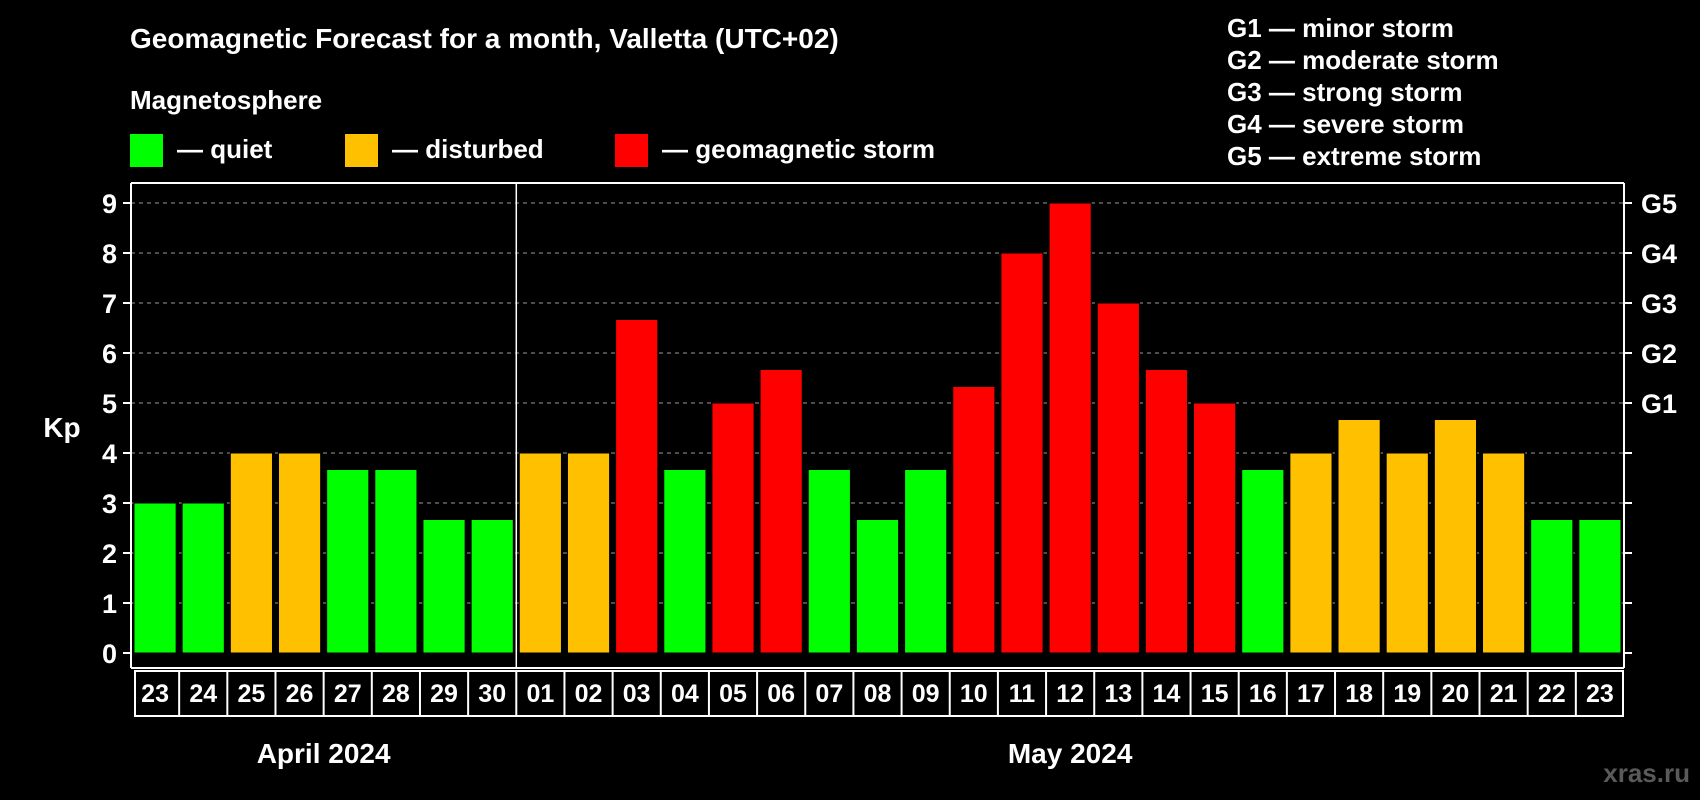 The width and height of the screenshot is (1700, 800). Describe the element at coordinates (348, 694) in the screenshot. I see `day-label-4: 27` at that location.